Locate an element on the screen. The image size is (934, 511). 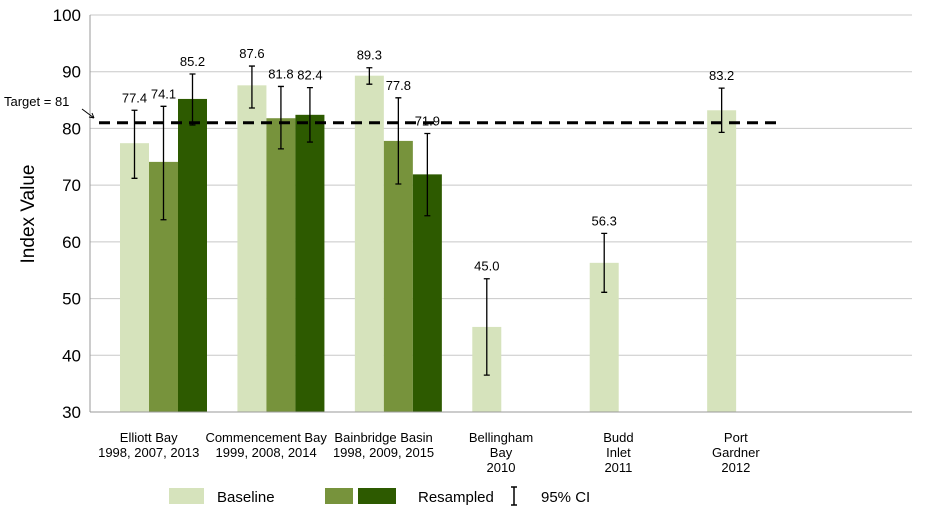
legend-label-baseline: Baseline is located at coordinates (246, 497).